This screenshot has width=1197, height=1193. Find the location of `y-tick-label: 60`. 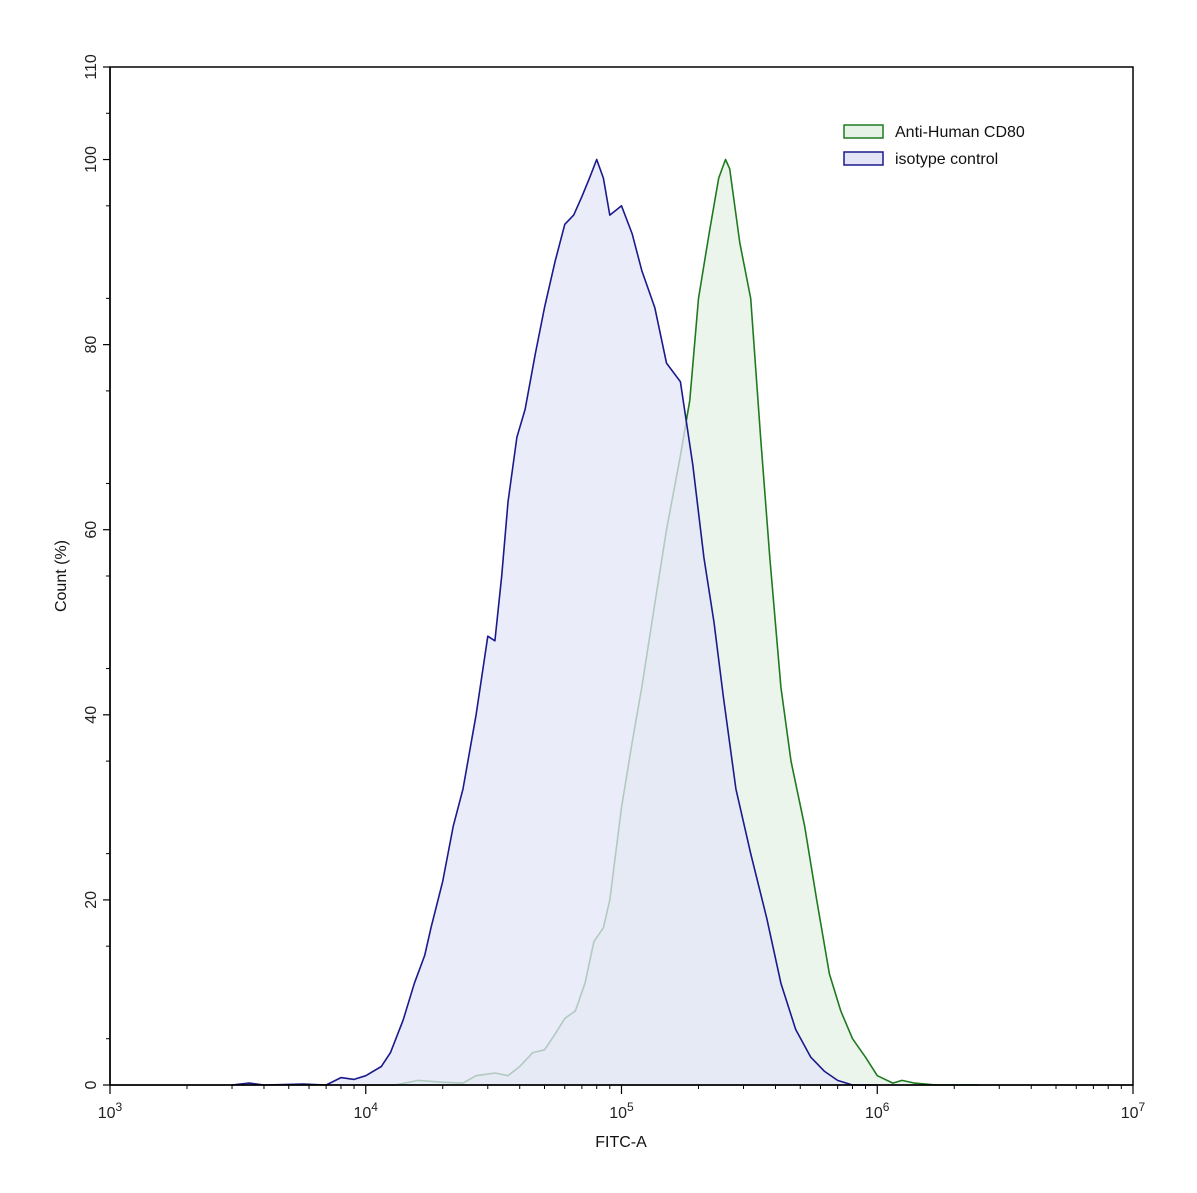

y-tick-label: 60 is located at coordinates (91, 530).